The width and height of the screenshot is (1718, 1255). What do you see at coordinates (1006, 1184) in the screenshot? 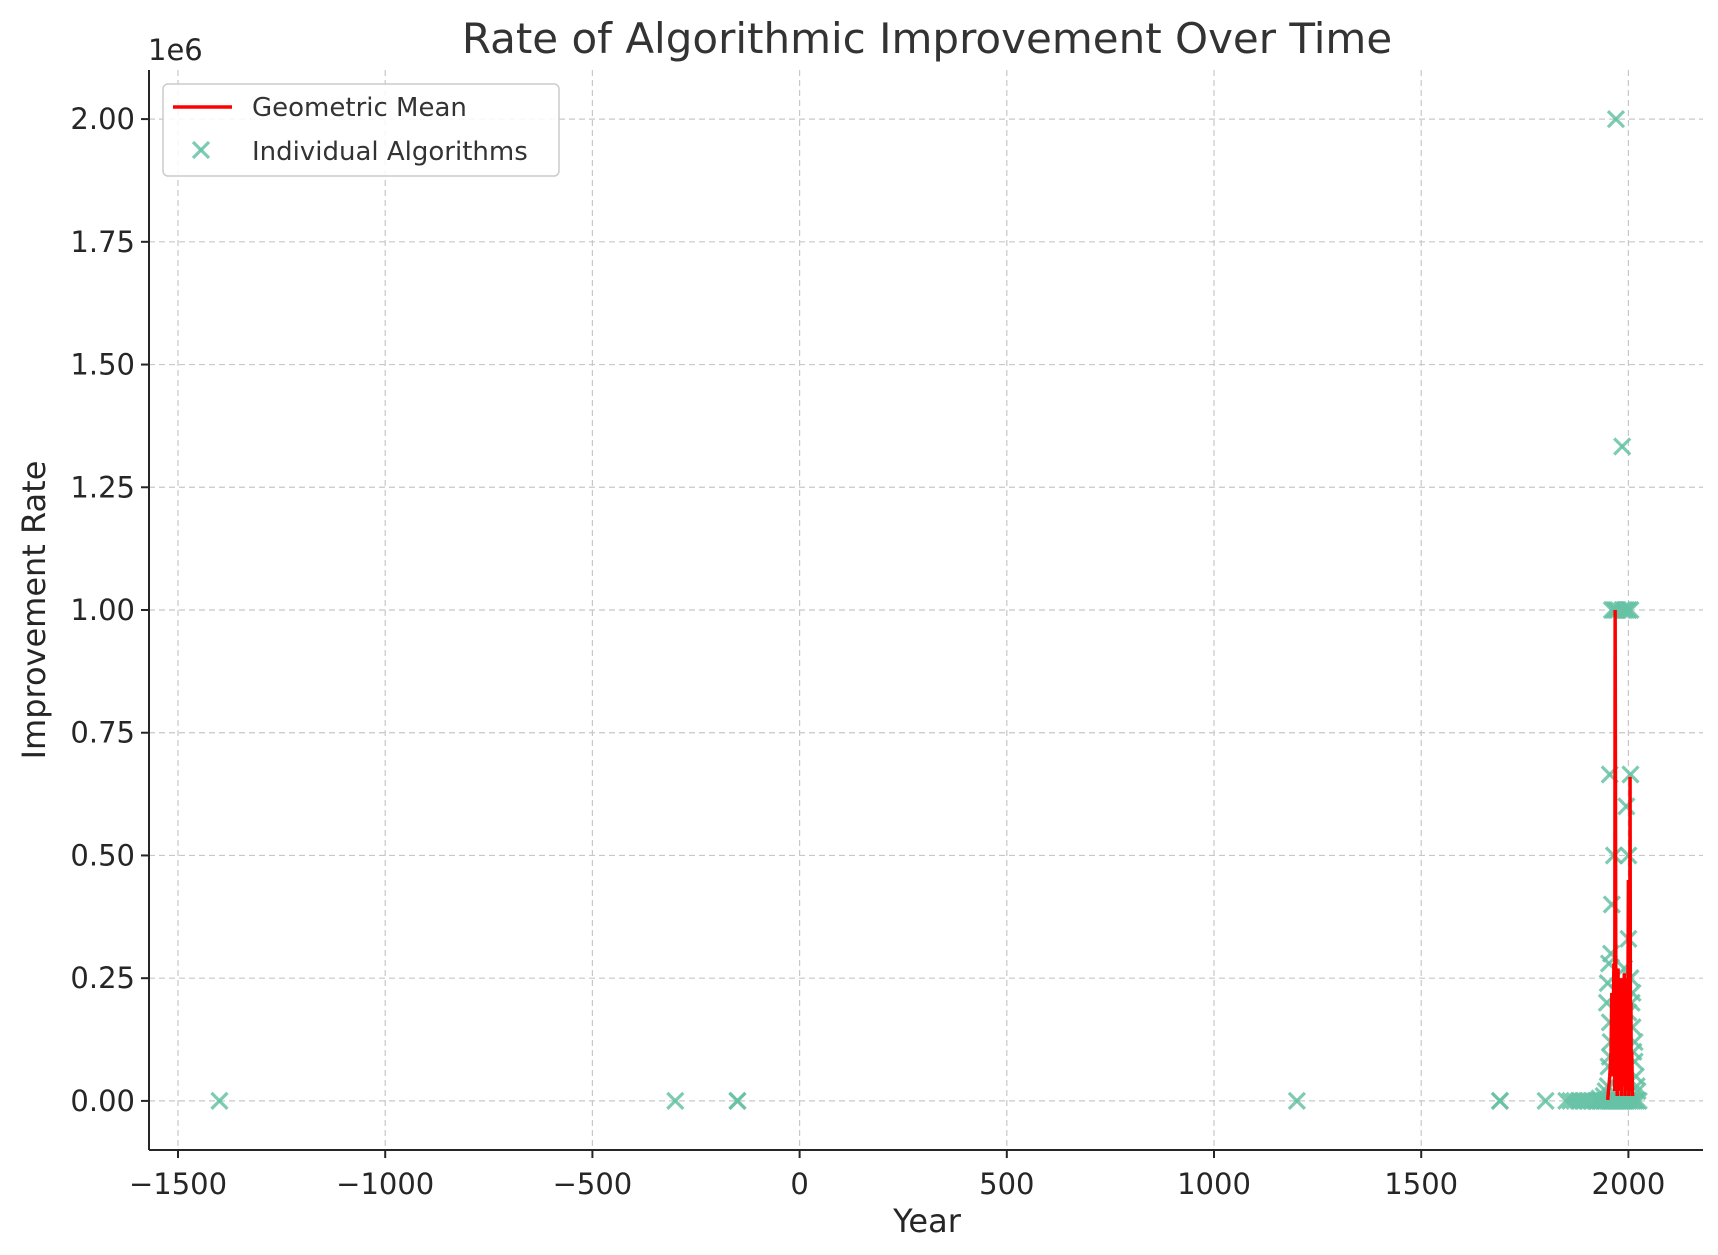
I see `x-tick-label: 500` at bounding box center [1006, 1184].